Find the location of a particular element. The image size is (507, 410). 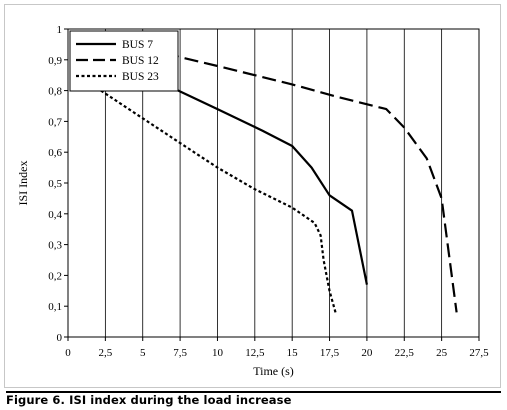

y-tick-label: 0,7 is located at coordinates (55, 122).